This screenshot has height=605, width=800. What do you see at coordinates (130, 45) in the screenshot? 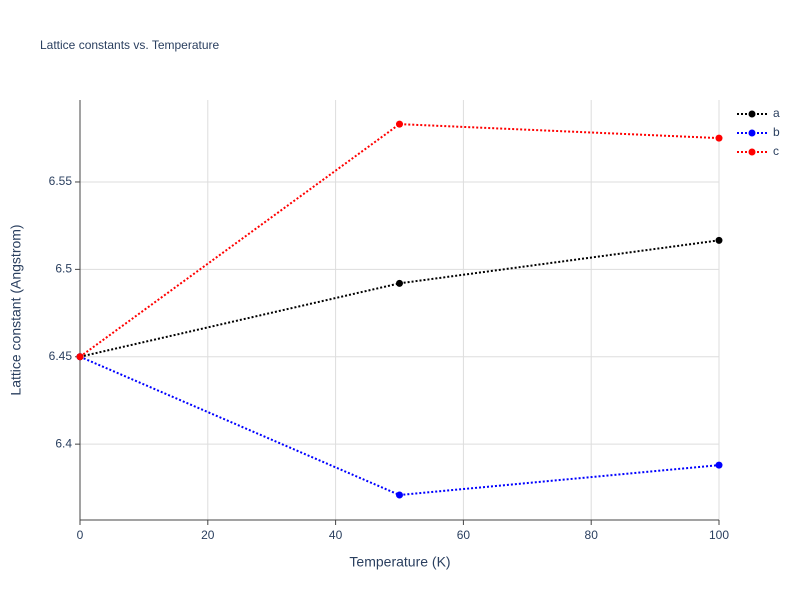
I see `chart-title: Lattice constants vs. Temperature` at bounding box center [130, 45].